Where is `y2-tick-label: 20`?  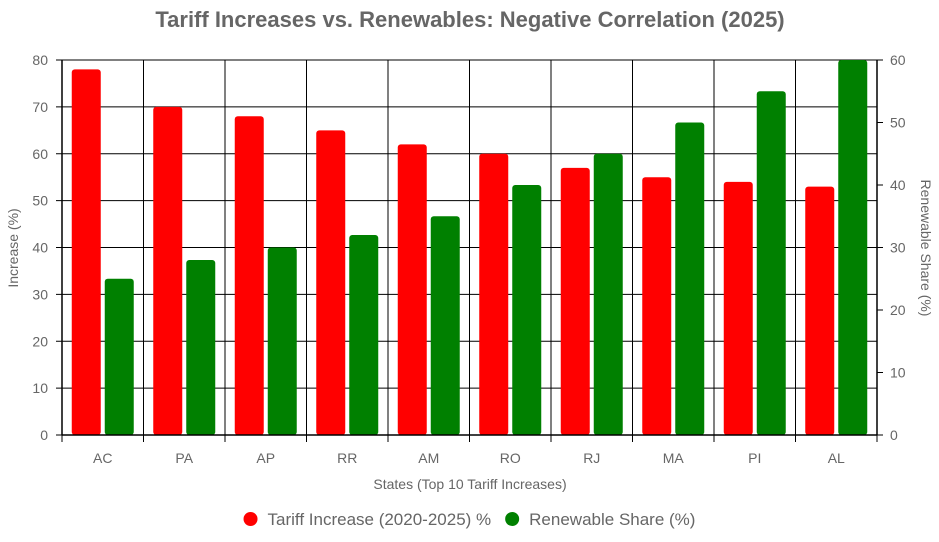
y2-tick-label: 20 is located at coordinates (898, 310).